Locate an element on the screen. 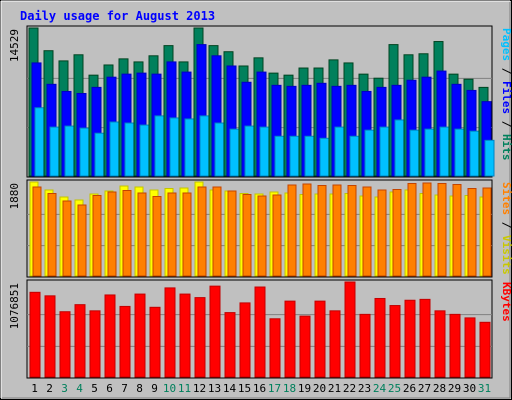 This screenshot has width=512, height=400. x-tick-label: 20 is located at coordinates (319, 388).